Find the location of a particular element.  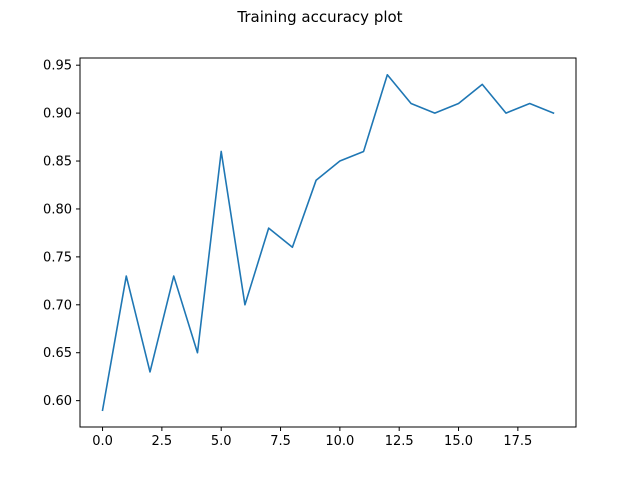

y-tick-label: 0.80 is located at coordinates (57, 209).